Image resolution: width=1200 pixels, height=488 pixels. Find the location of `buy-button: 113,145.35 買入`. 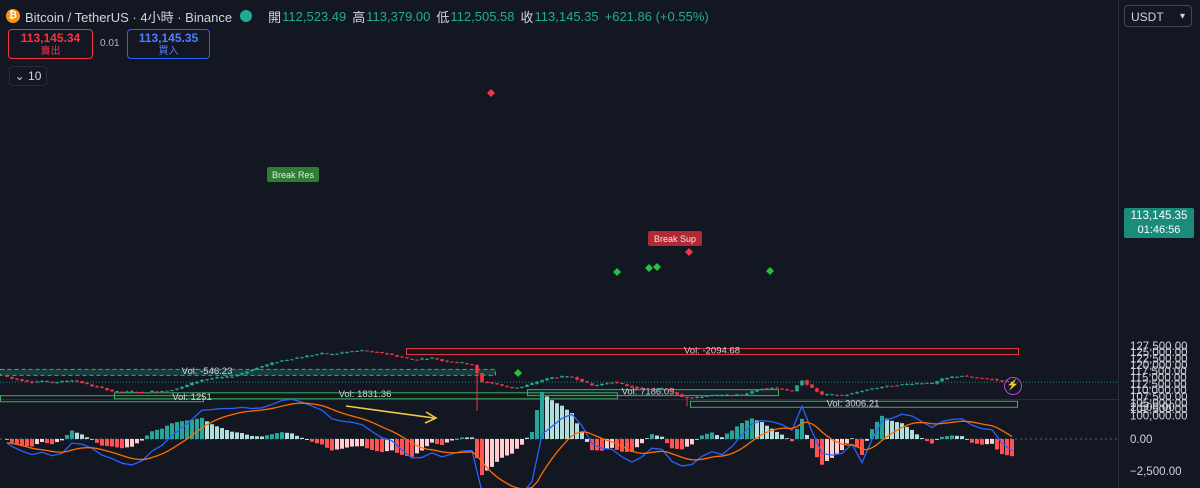

buy-button: 113,145.35 買入 is located at coordinates (168, 44).